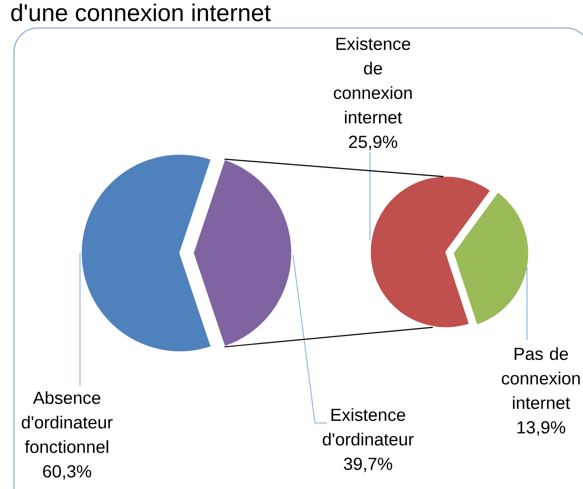 This screenshot has width=583, height=489. Describe the element at coordinates (373, 80) in the screenshot. I see `slice-label: Existence de connexion internet` at that location.